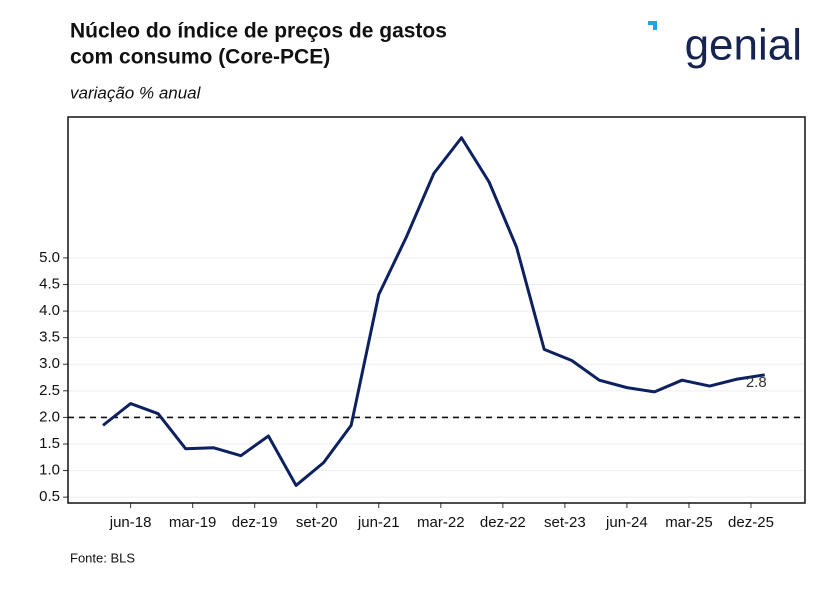  Describe the element at coordinates (193, 522) in the screenshot. I see `x-tick-label: mar-19` at that location.